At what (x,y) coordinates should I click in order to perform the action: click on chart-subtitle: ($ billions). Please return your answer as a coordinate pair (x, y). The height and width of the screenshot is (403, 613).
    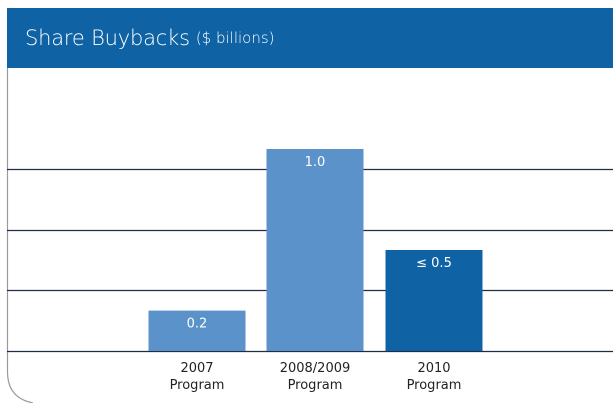
    Looking at the image, I should click on (235, 38).